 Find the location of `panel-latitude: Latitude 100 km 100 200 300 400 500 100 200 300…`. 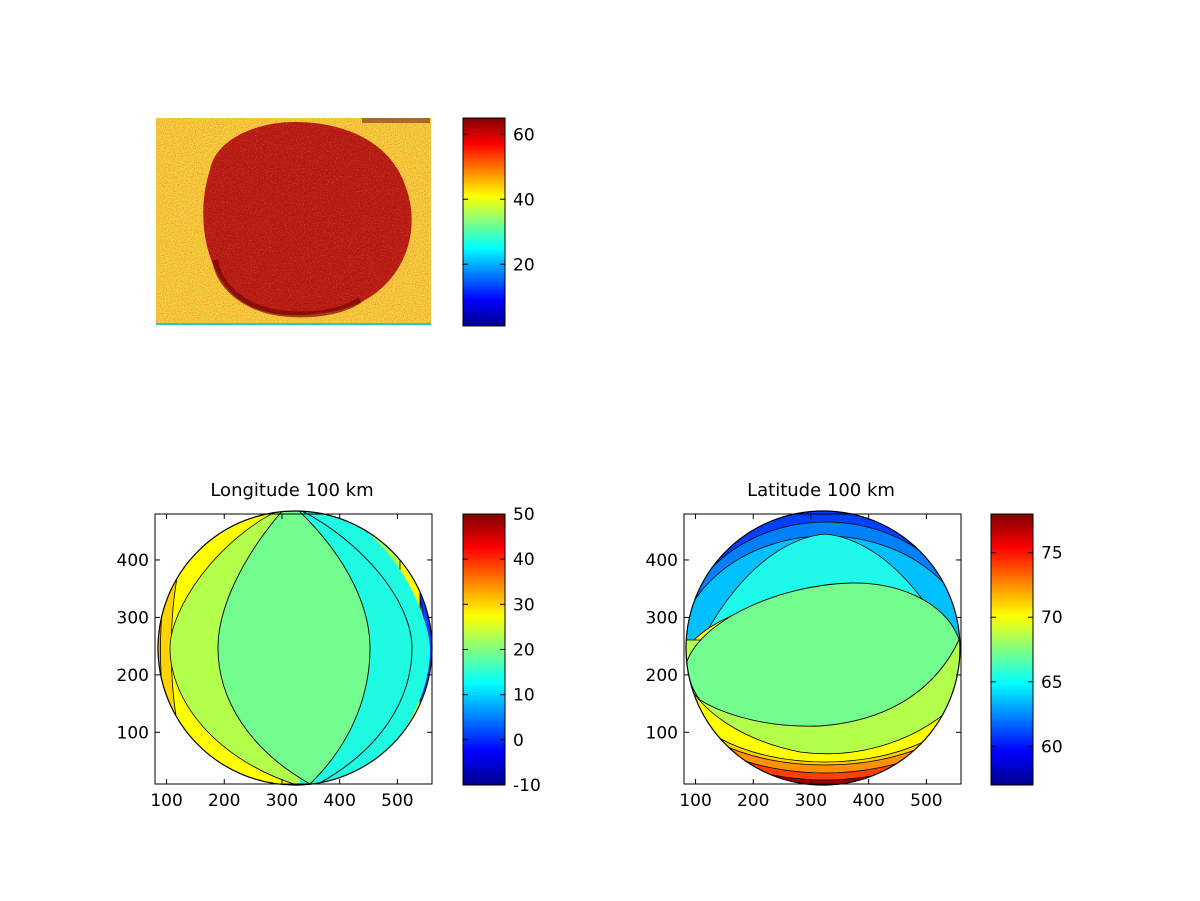

panel-latitude: Latitude 100 km 100 200 300 400 500 100 200 300… is located at coordinates (804, 645).